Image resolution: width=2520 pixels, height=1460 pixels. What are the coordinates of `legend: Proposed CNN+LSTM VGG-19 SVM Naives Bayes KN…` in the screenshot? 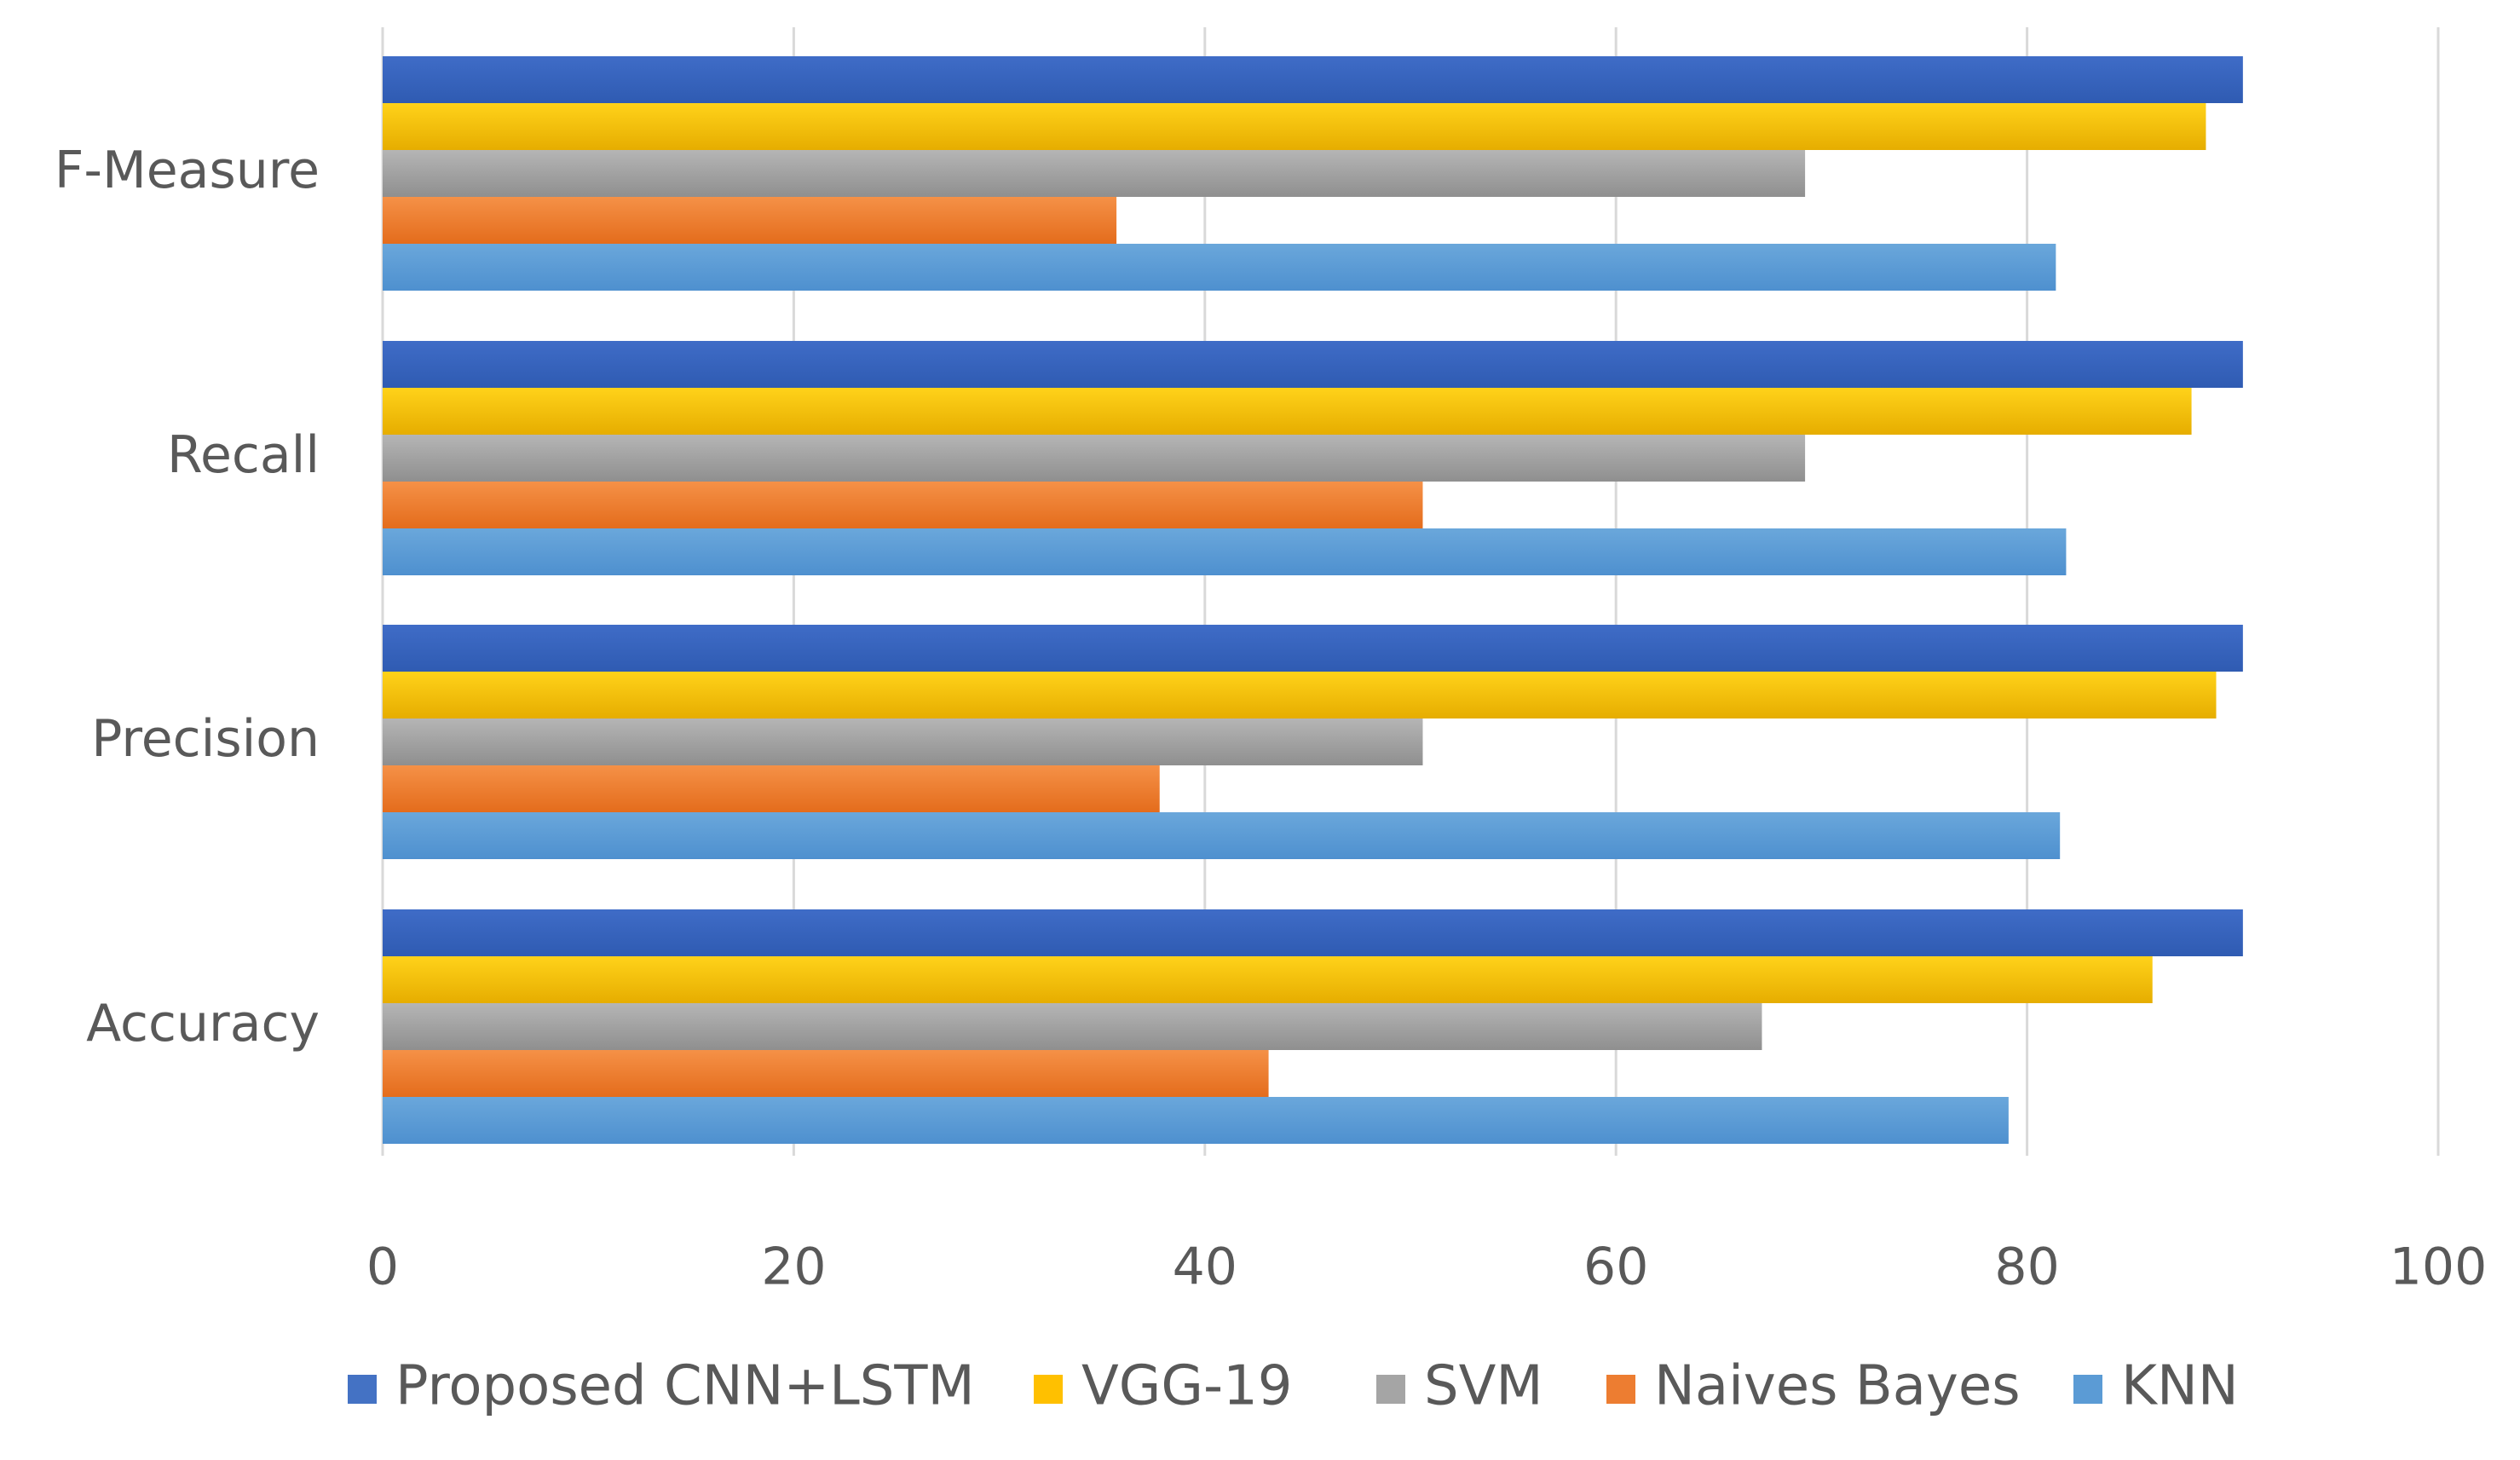 It's located at (1293, 1386).